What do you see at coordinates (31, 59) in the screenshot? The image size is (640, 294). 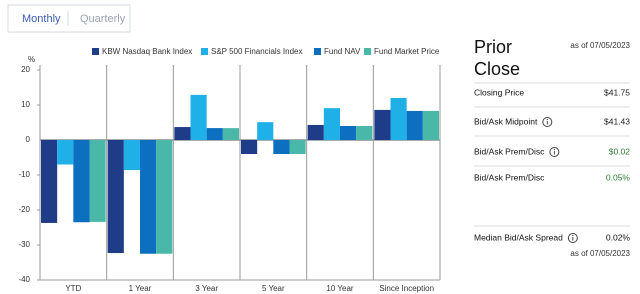 I see `y-axis-label: %` at bounding box center [31, 59].